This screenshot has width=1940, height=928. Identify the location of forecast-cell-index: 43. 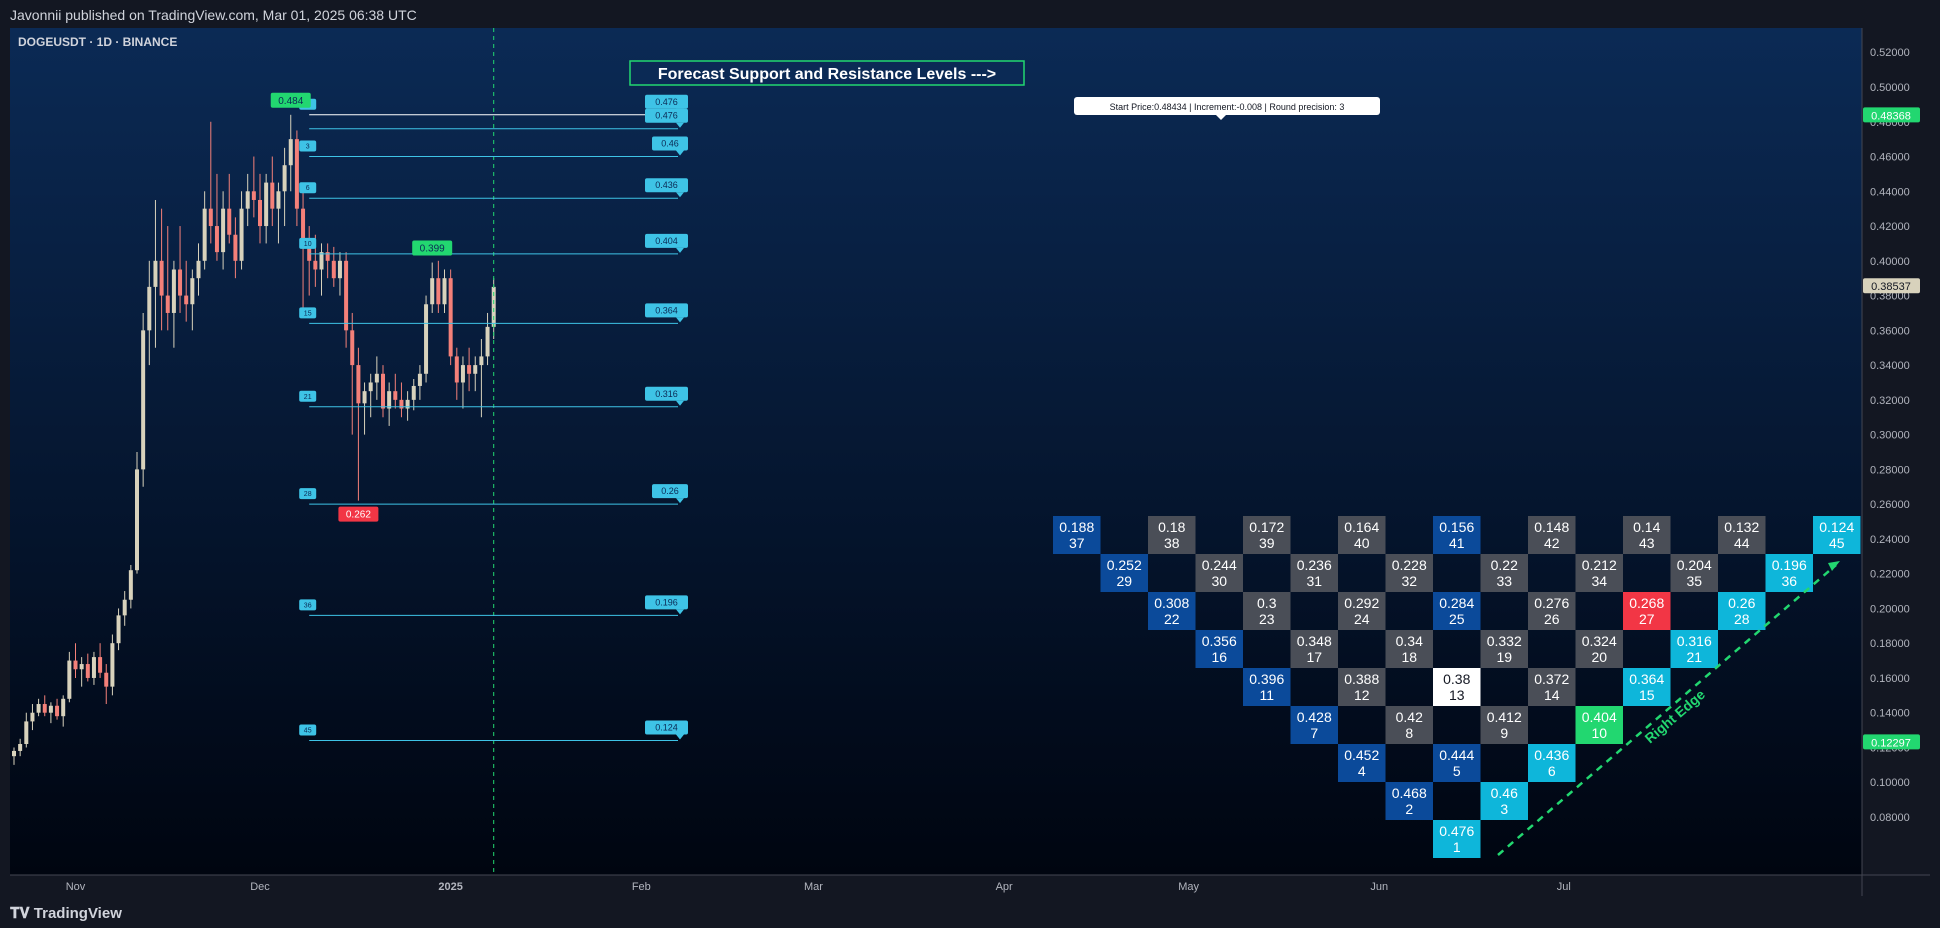
(1647, 543).